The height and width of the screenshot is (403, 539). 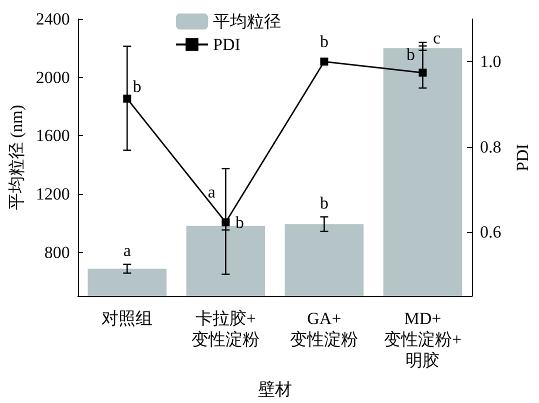 What do you see at coordinates (127, 318) in the screenshot?
I see `x-tick-label: 对照组` at bounding box center [127, 318].